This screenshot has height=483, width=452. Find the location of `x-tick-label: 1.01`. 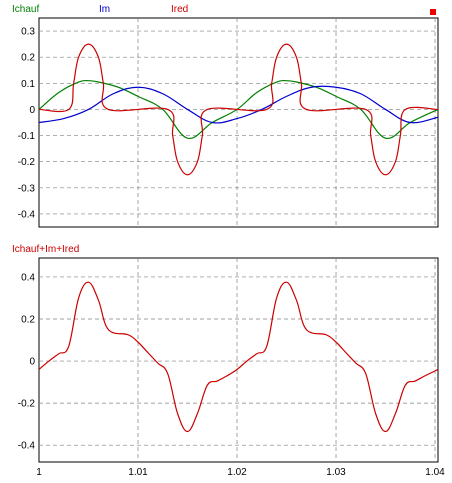

x-tick-label: 1.01 is located at coordinates (138, 472).